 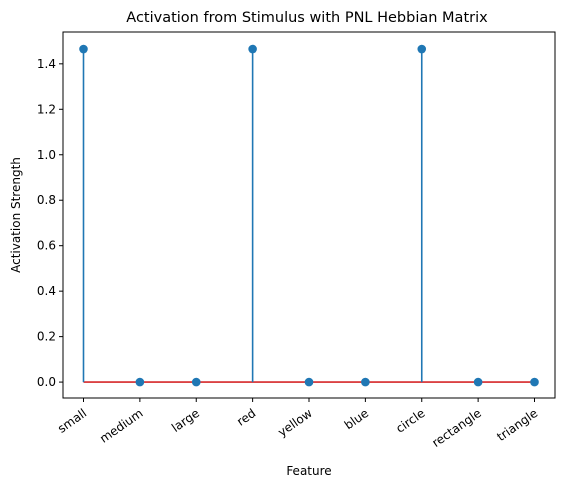 What do you see at coordinates (140, 382) in the screenshot?
I see `marker-medium` at bounding box center [140, 382].